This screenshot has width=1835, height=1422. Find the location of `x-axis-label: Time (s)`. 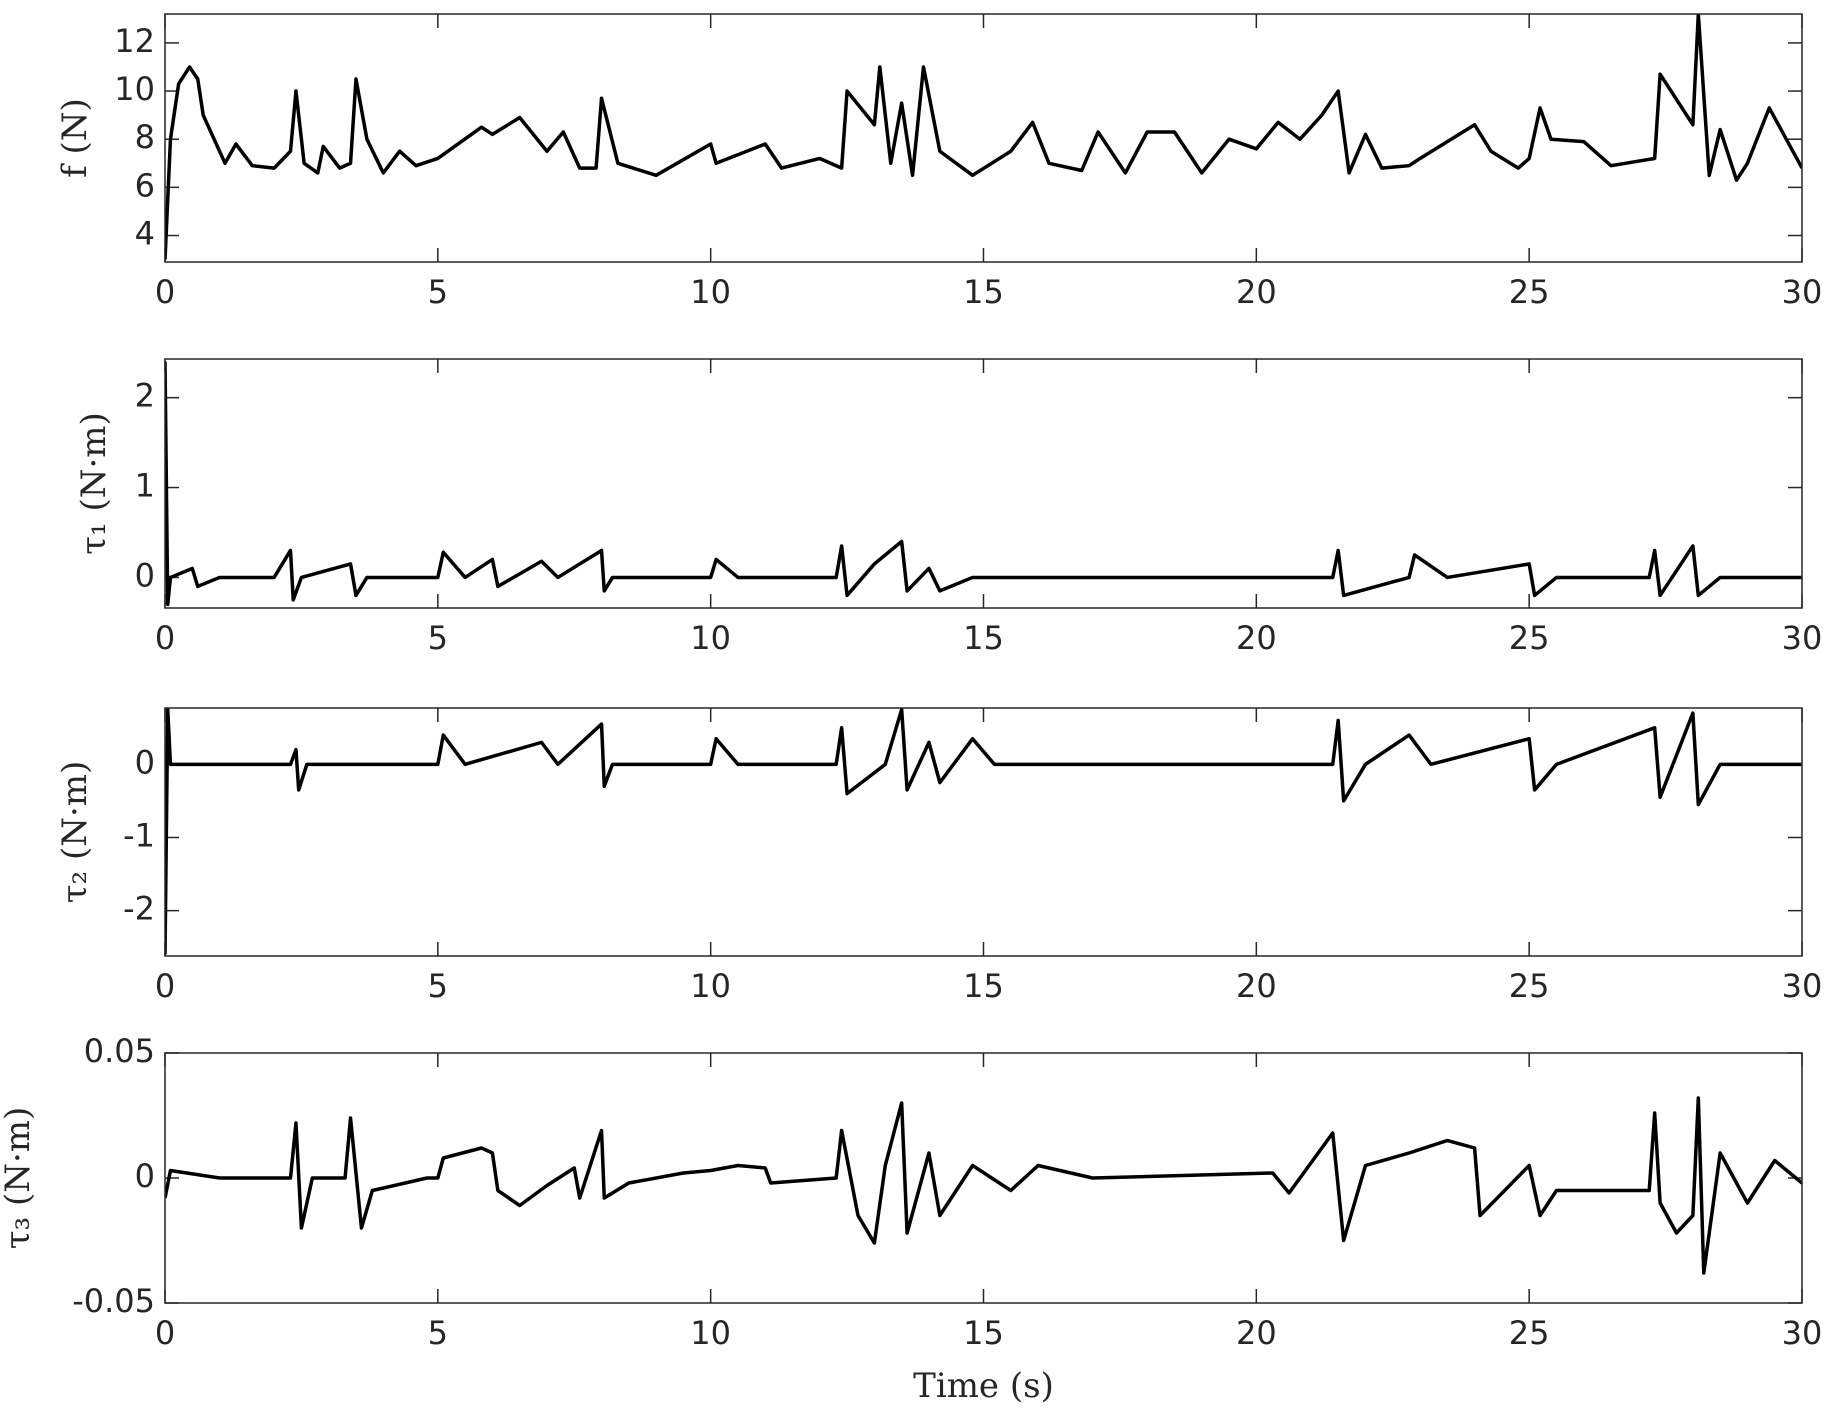

x-axis-label: Time (s) is located at coordinates (983, 1386).